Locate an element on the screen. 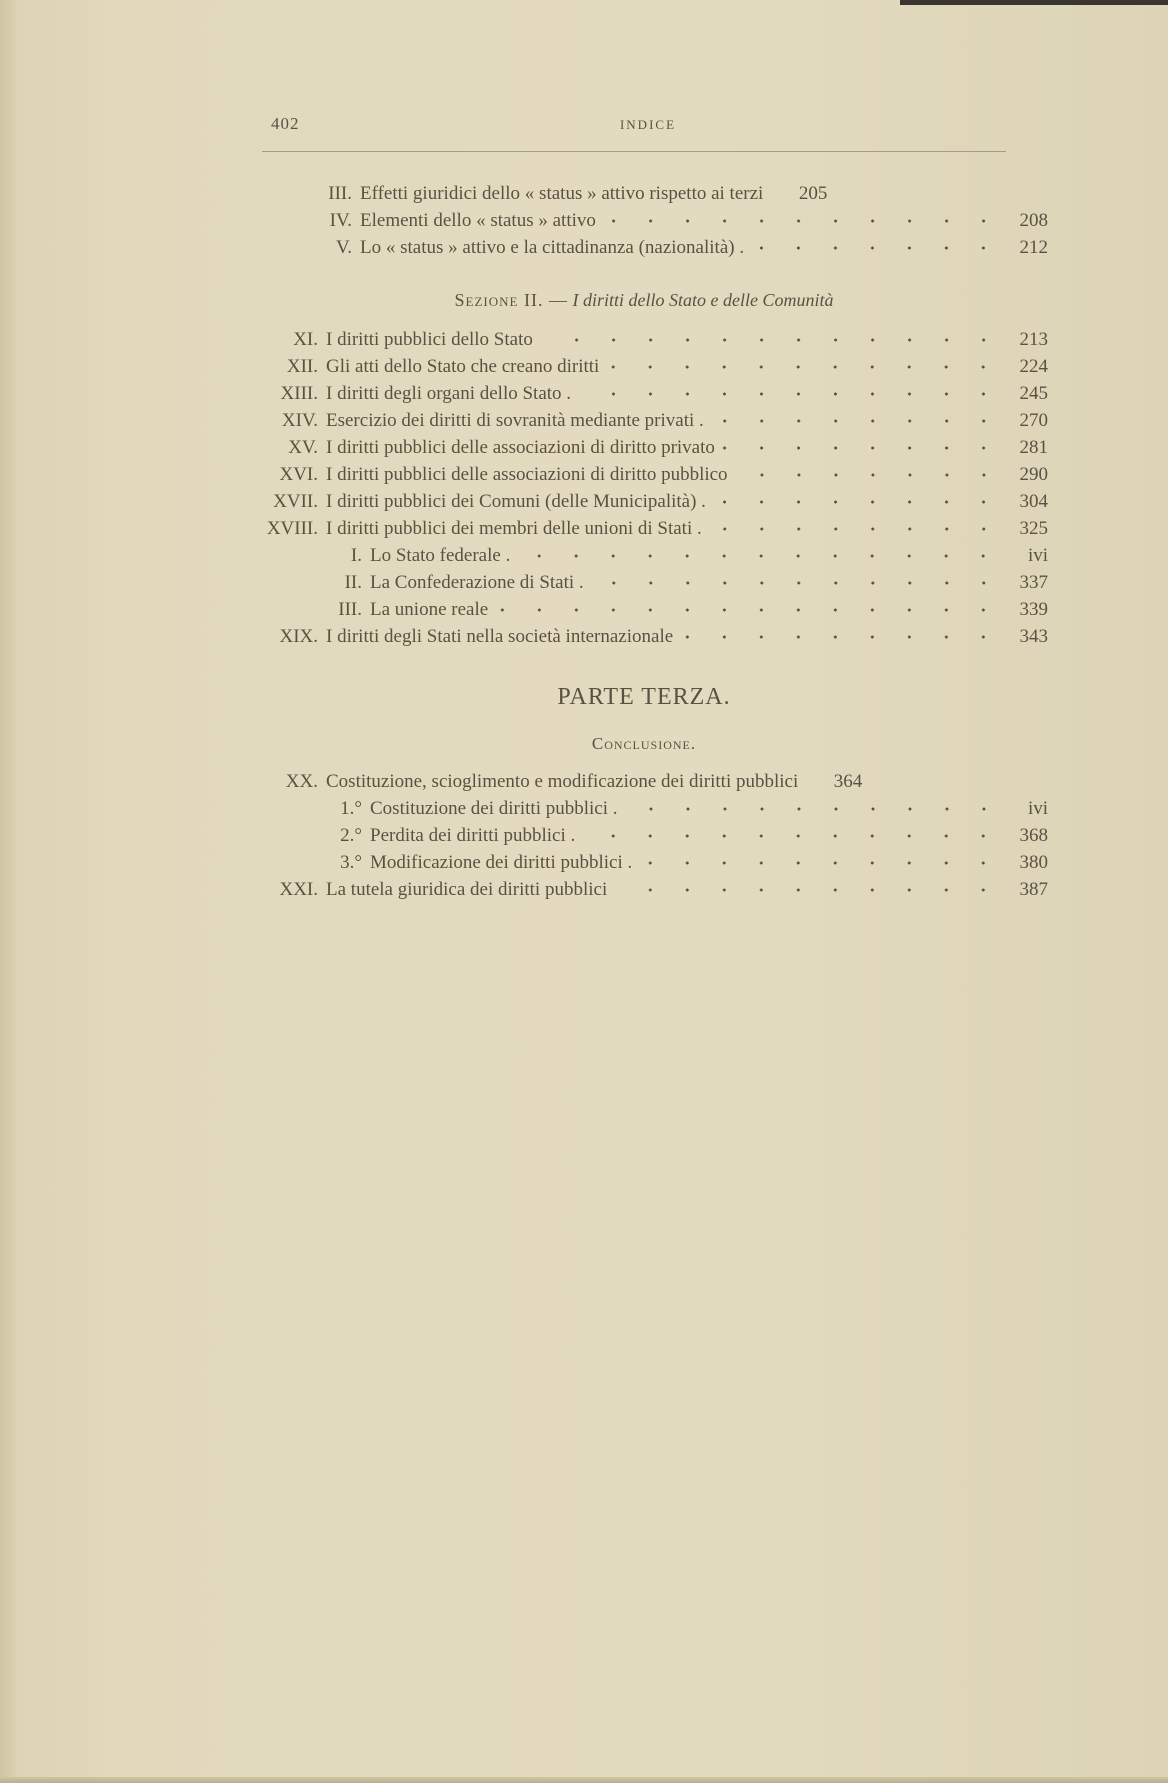 The height and width of the screenshot is (1783, 1168). toc-entry: I. Lo Stato federale . ivi is located at coordinates (644, 555).